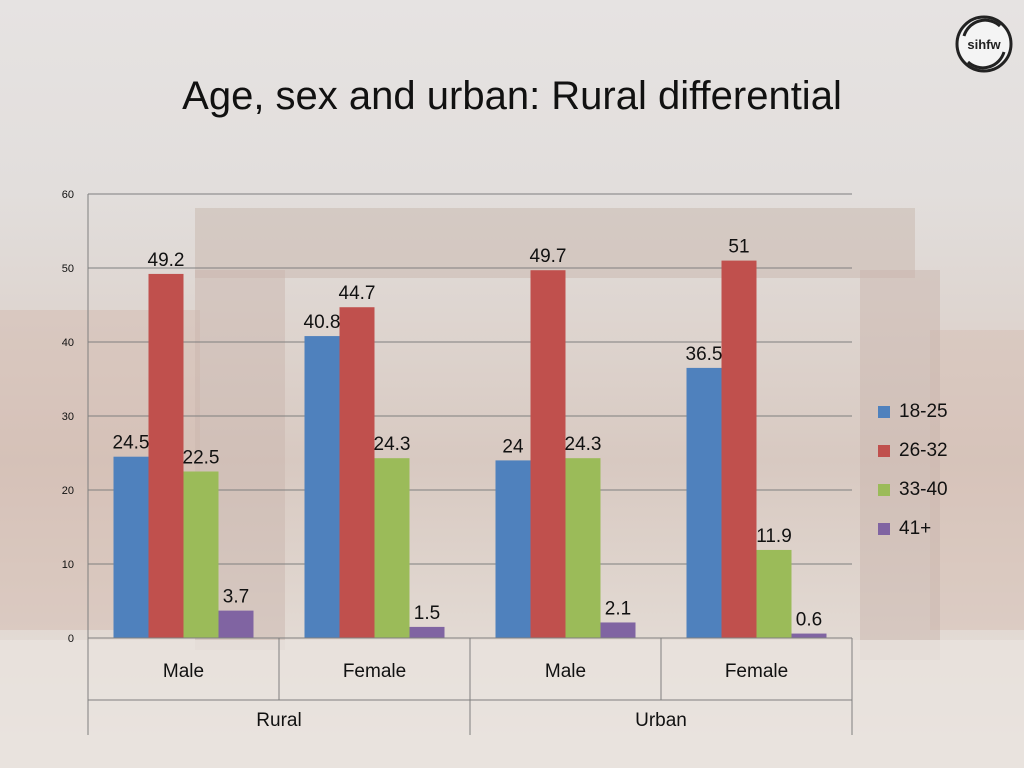  What do you see at coordinates (68, 343) in the screenshot?
I see `y-tick-label: 40` at bounding box center [68, 343].